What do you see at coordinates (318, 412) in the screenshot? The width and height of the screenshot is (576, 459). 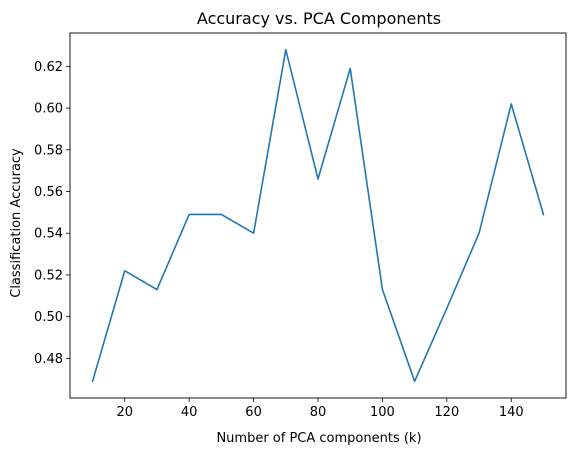 I see `x-tick-label: 80` at bounding box center [318, 412].